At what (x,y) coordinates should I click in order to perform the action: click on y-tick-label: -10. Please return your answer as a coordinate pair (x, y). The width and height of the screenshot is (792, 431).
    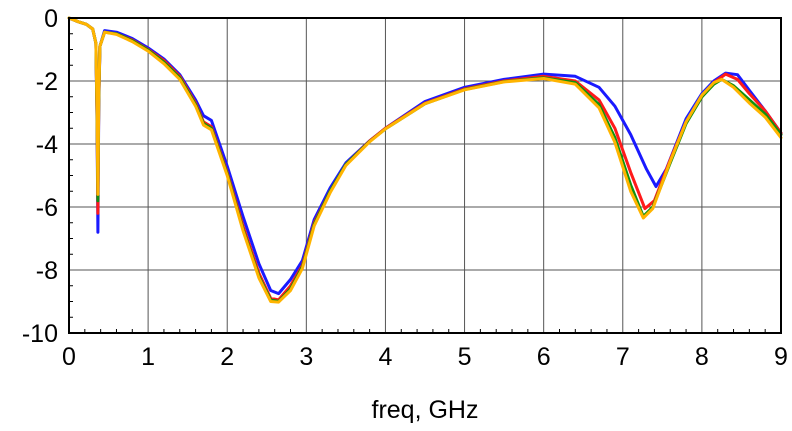
    Looking at the image, I should click on (40, 334).